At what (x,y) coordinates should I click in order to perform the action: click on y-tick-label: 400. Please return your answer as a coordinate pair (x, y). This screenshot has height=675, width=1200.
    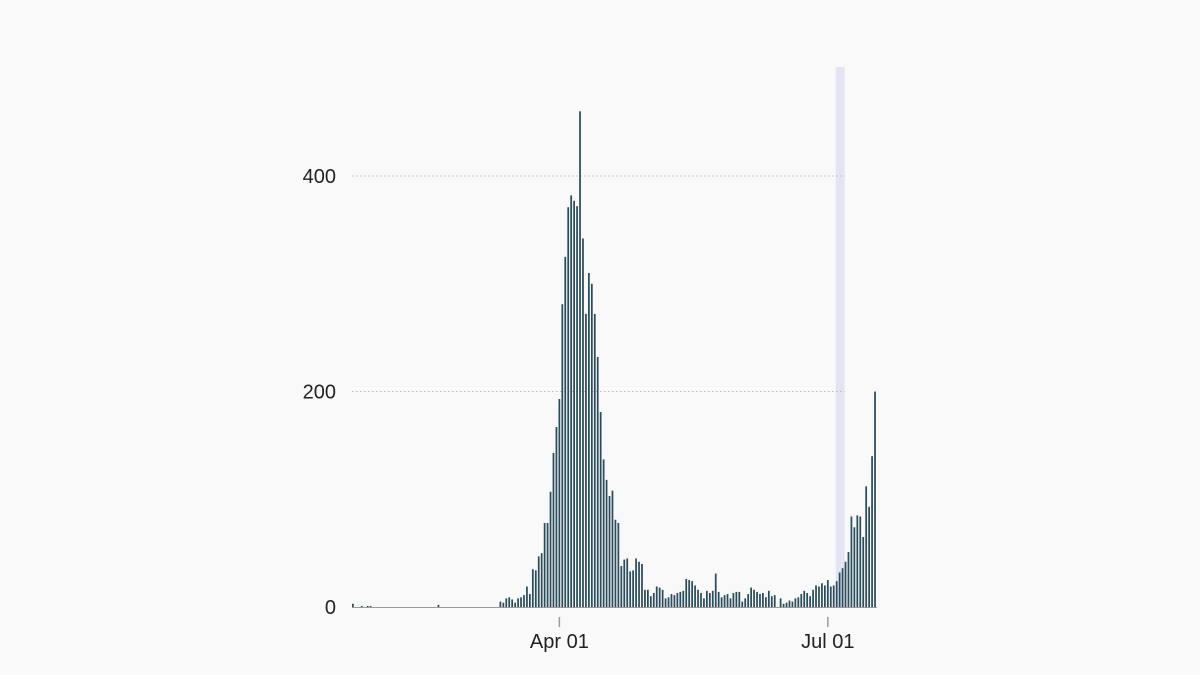
    Looking at the image, I should click on (319, 177).